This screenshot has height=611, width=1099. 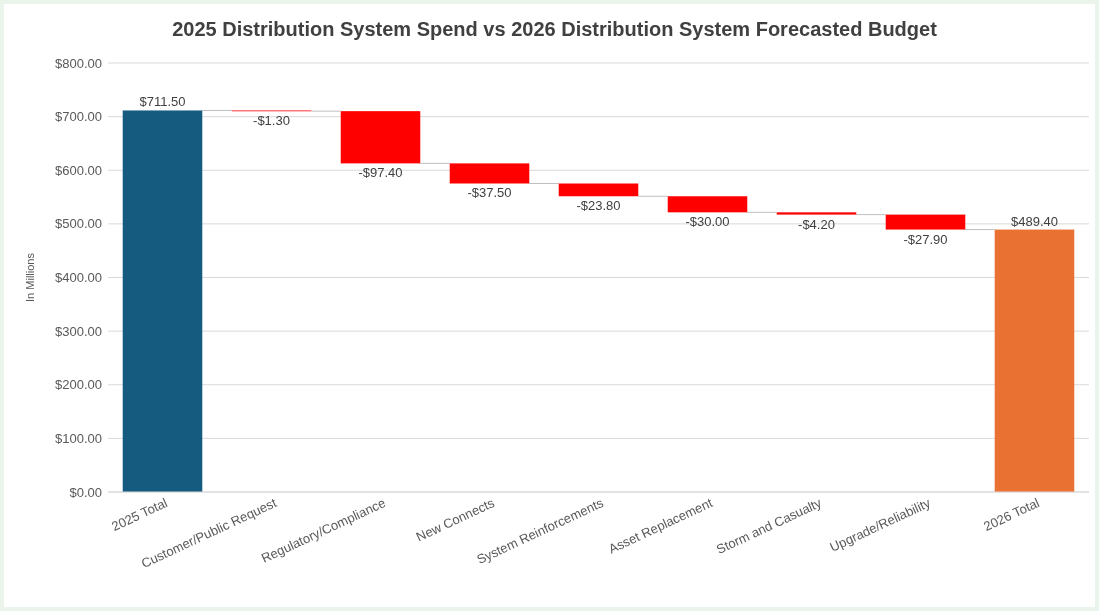 I want to click on data-label: -$1.30, so click(x=271, y=121).